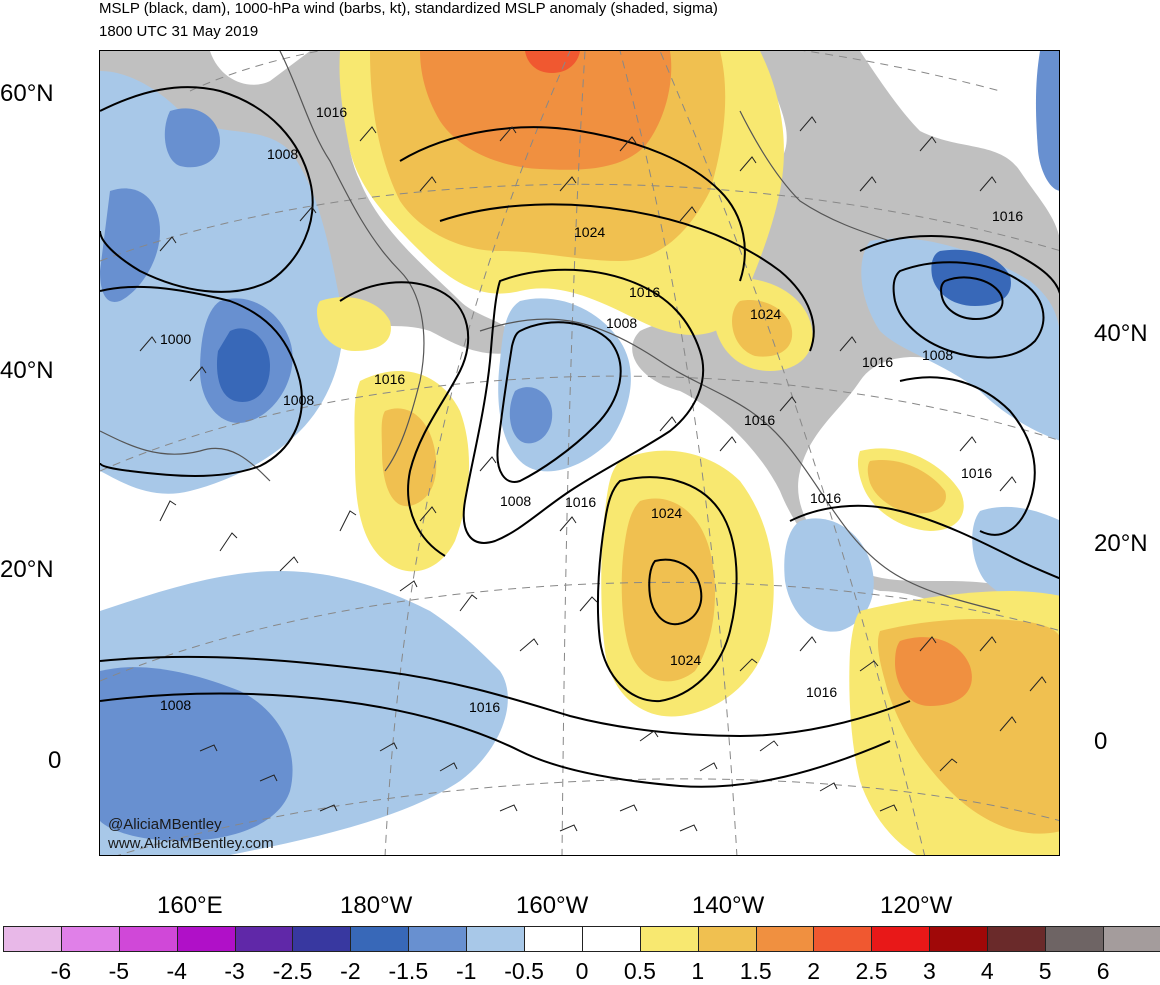  What do you see at coordinates (829, 575) in the screenshot?
I see `shade-neg-weak` at bounding box center [829, 575].